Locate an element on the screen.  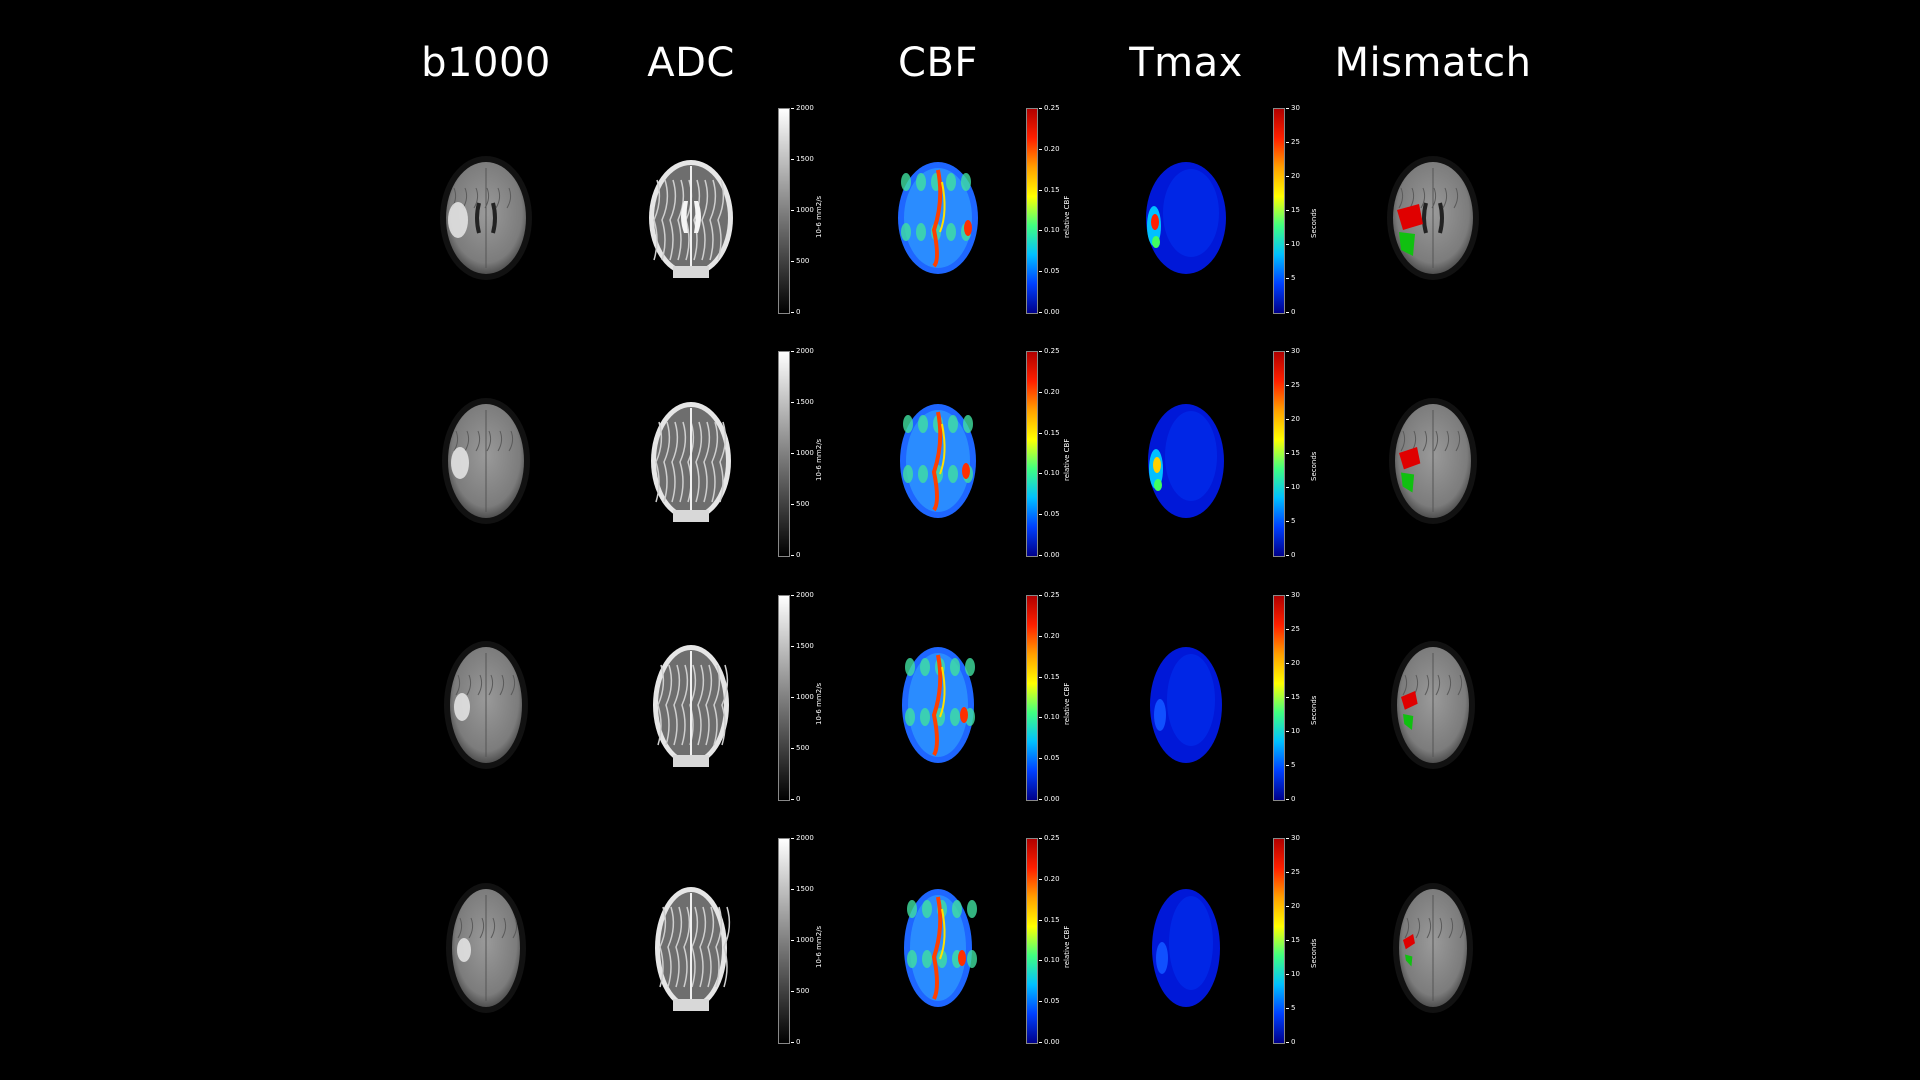
column-title-cbf: CBF is located at coordinates (938, 63).